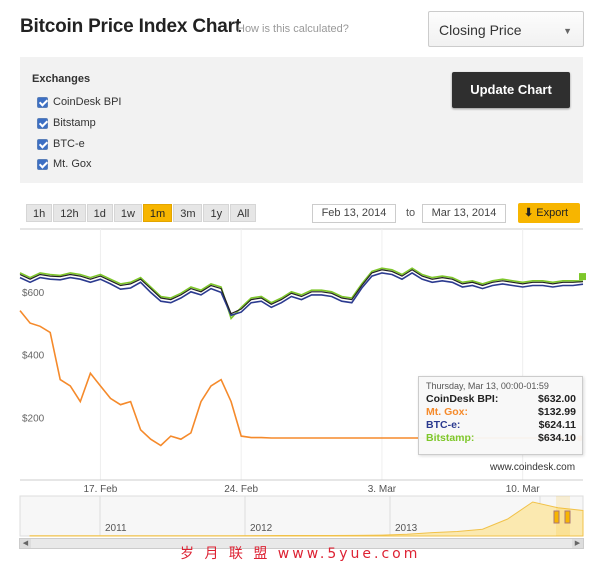 The width and height of the screenshot is (600, 565). What do you see at coordinates (529, 213) in the screenshot?
I see `download-arrow-icon: ⬇` at bounding box center [529, 213].